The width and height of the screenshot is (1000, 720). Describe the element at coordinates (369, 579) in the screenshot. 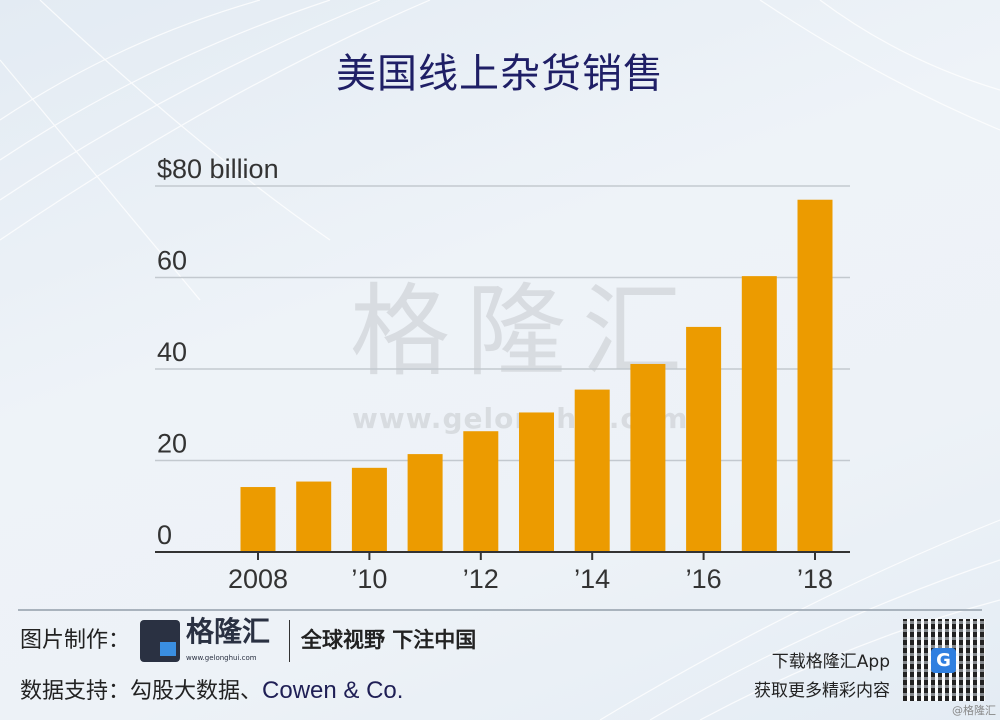

I see `x-tick-label: ’10` at that location.